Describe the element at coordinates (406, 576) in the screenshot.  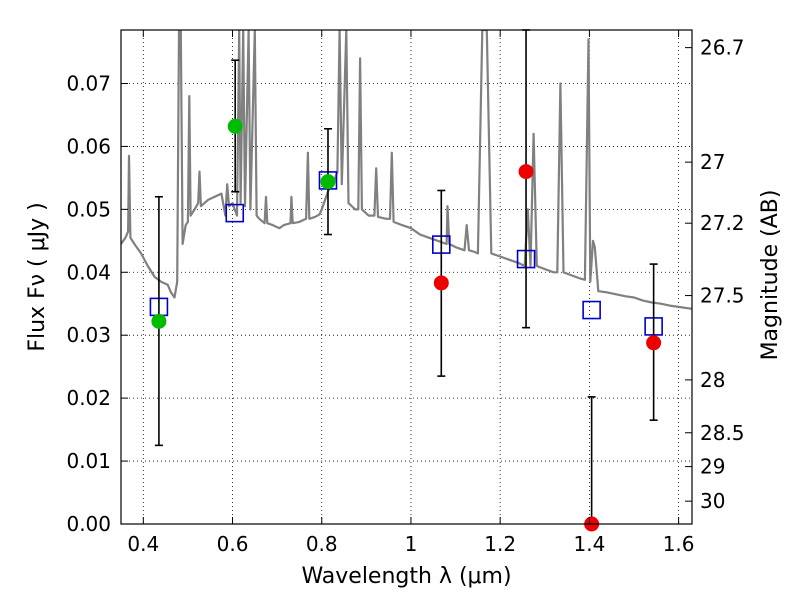
I see `x-axis-label: Wavelength λ (μm)` at that location.